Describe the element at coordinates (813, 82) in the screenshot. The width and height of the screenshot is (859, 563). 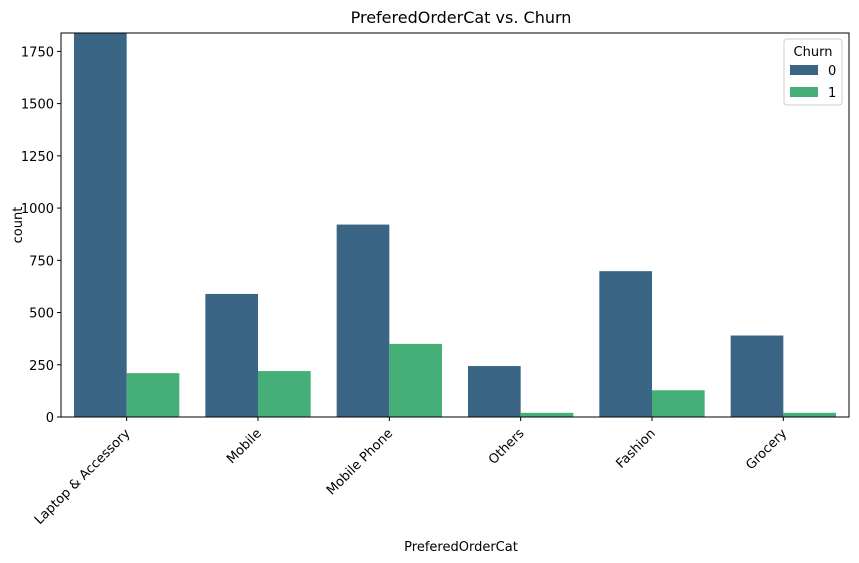
I see `legend-items: 01` at that location.